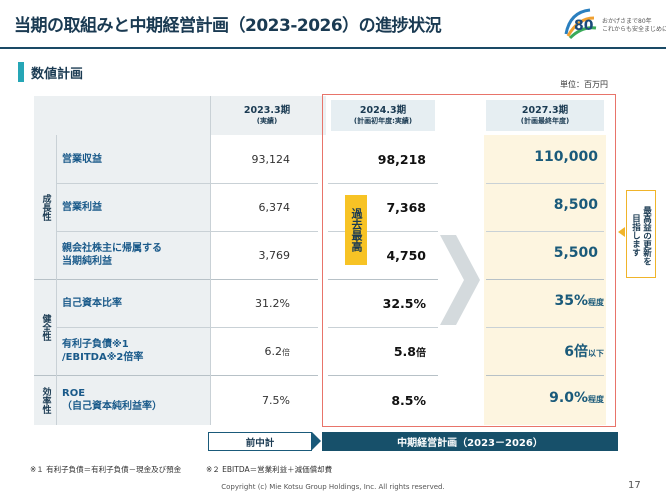  I want to click on header-2027-sub: (計画最終年度), so click(545, 121).